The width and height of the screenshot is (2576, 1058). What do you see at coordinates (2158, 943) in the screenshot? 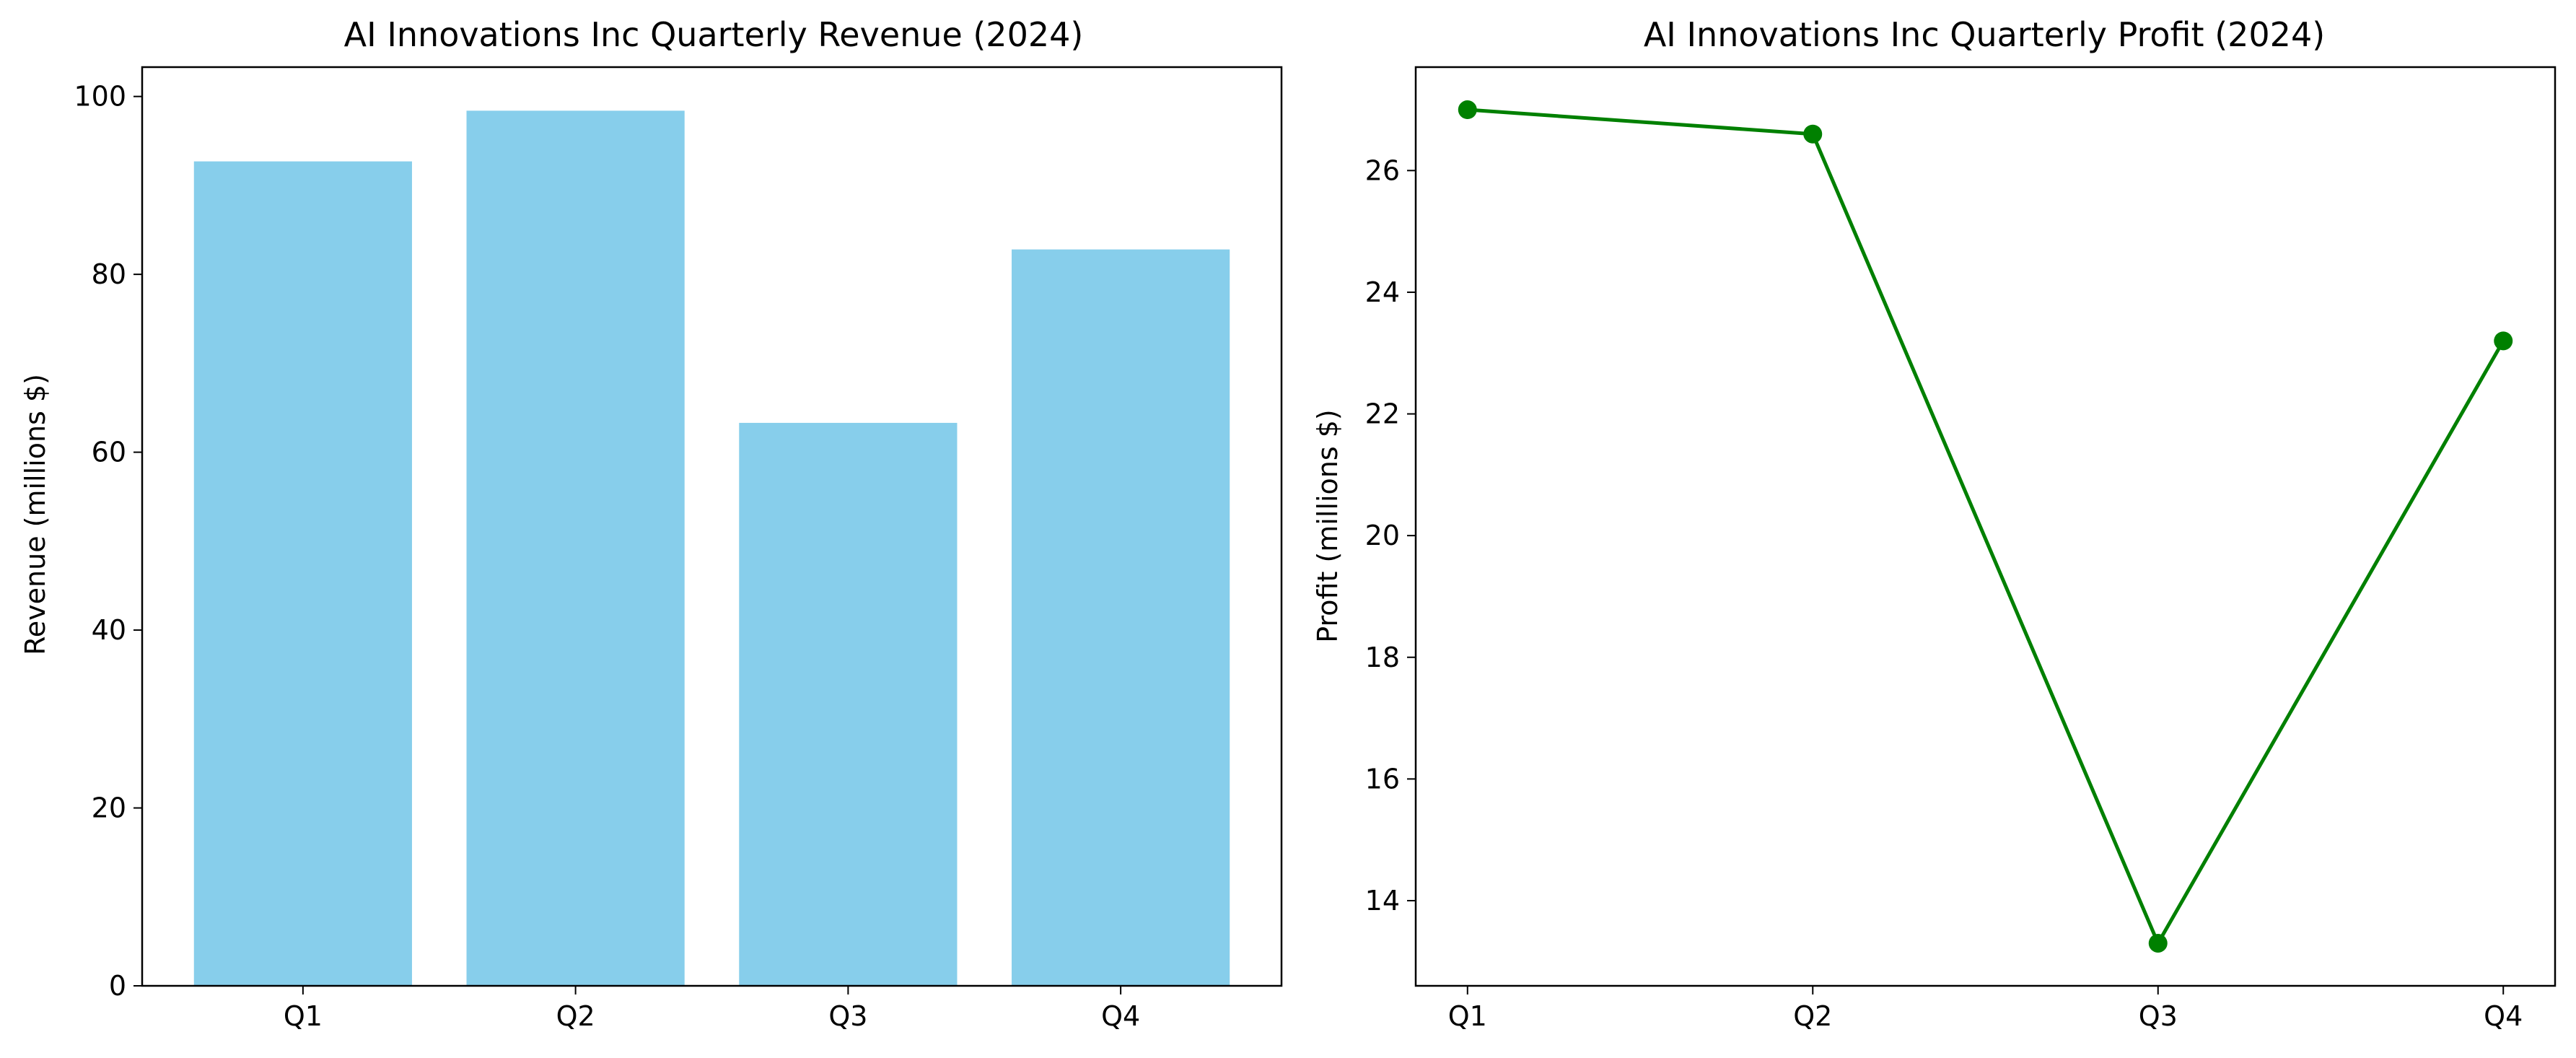
I see `profit-point-q3` at bounding box center [2158, 943].